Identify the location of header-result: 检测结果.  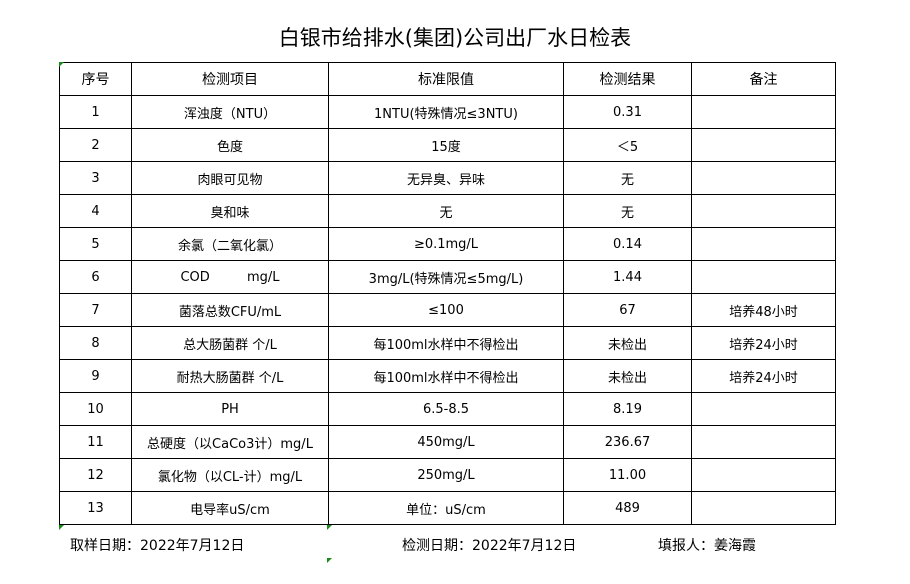
(627, 79).